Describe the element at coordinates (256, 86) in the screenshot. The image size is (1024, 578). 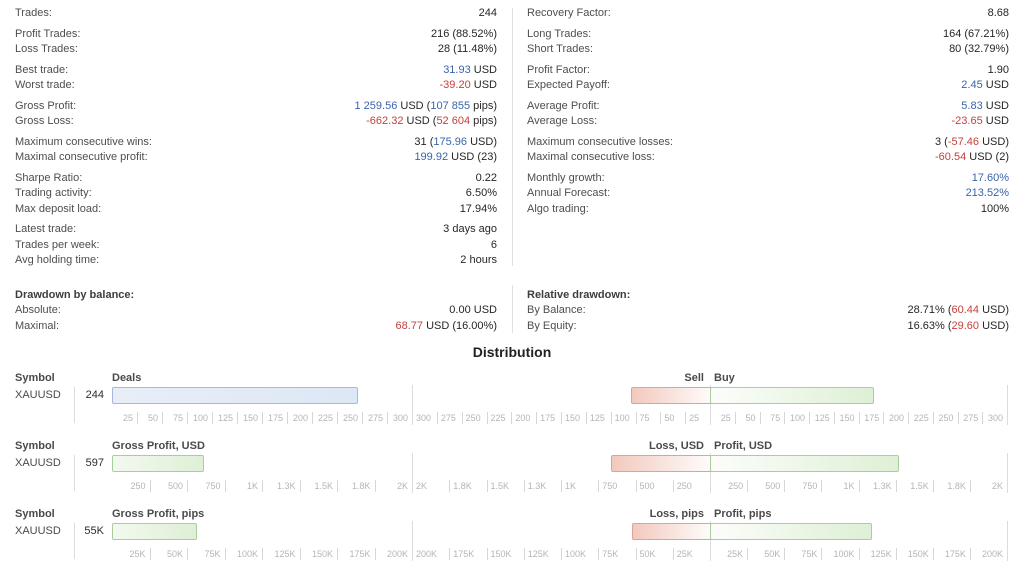
I see `stat-row: Worst trade: -39.20 USD` at that location.